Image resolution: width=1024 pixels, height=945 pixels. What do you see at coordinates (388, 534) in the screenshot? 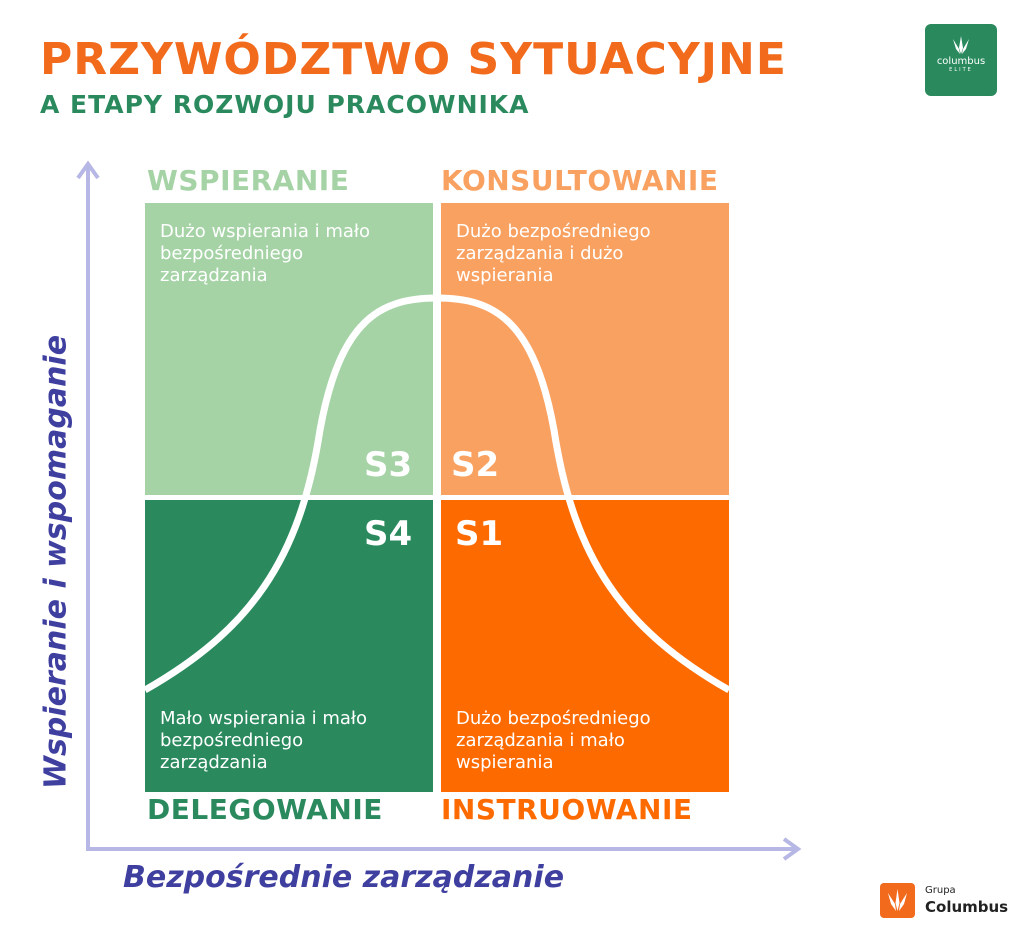
I see `stage-s4: S4` at bounding box center [388, 534].